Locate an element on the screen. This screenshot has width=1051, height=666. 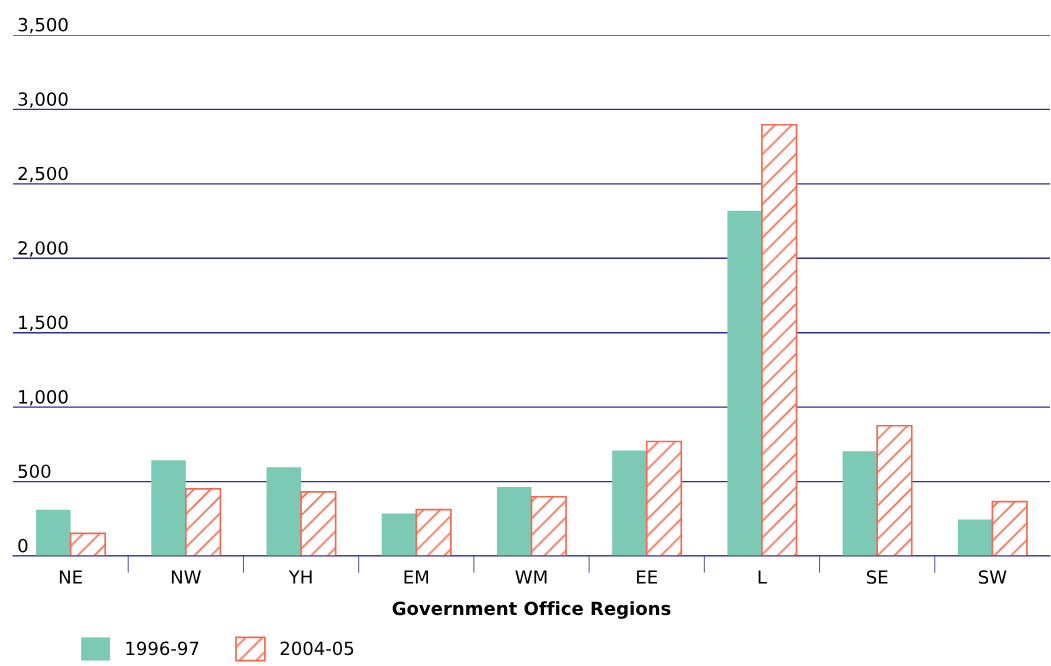
y-tick-label: 0 is located at coordinates (23, 545).